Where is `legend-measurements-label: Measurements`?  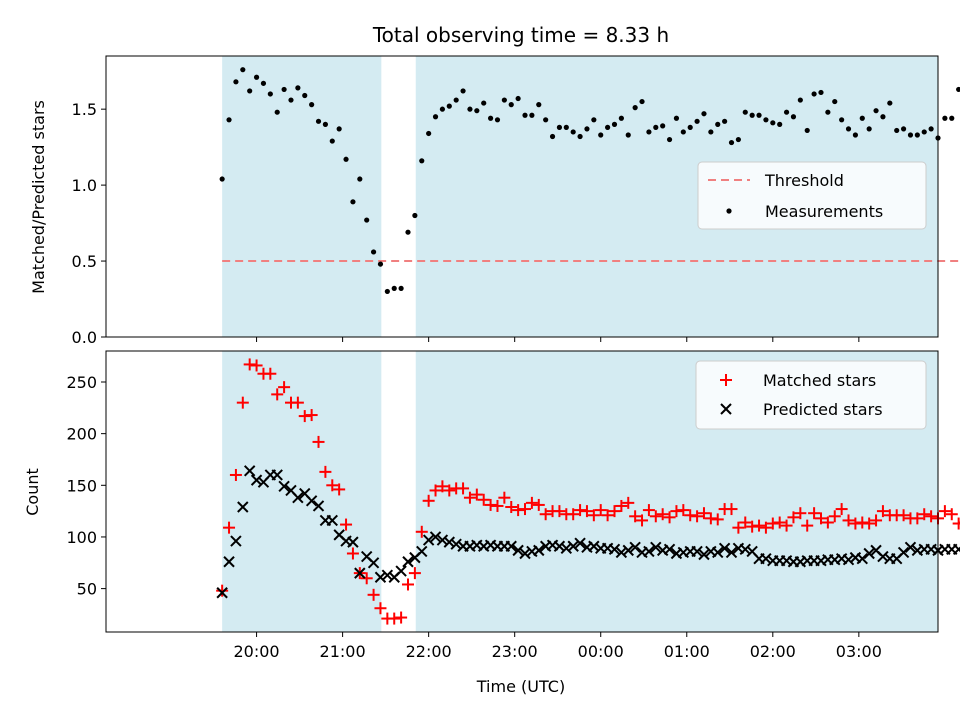
legend-measurements-label: Measurements is located at coordinates (824, 211).